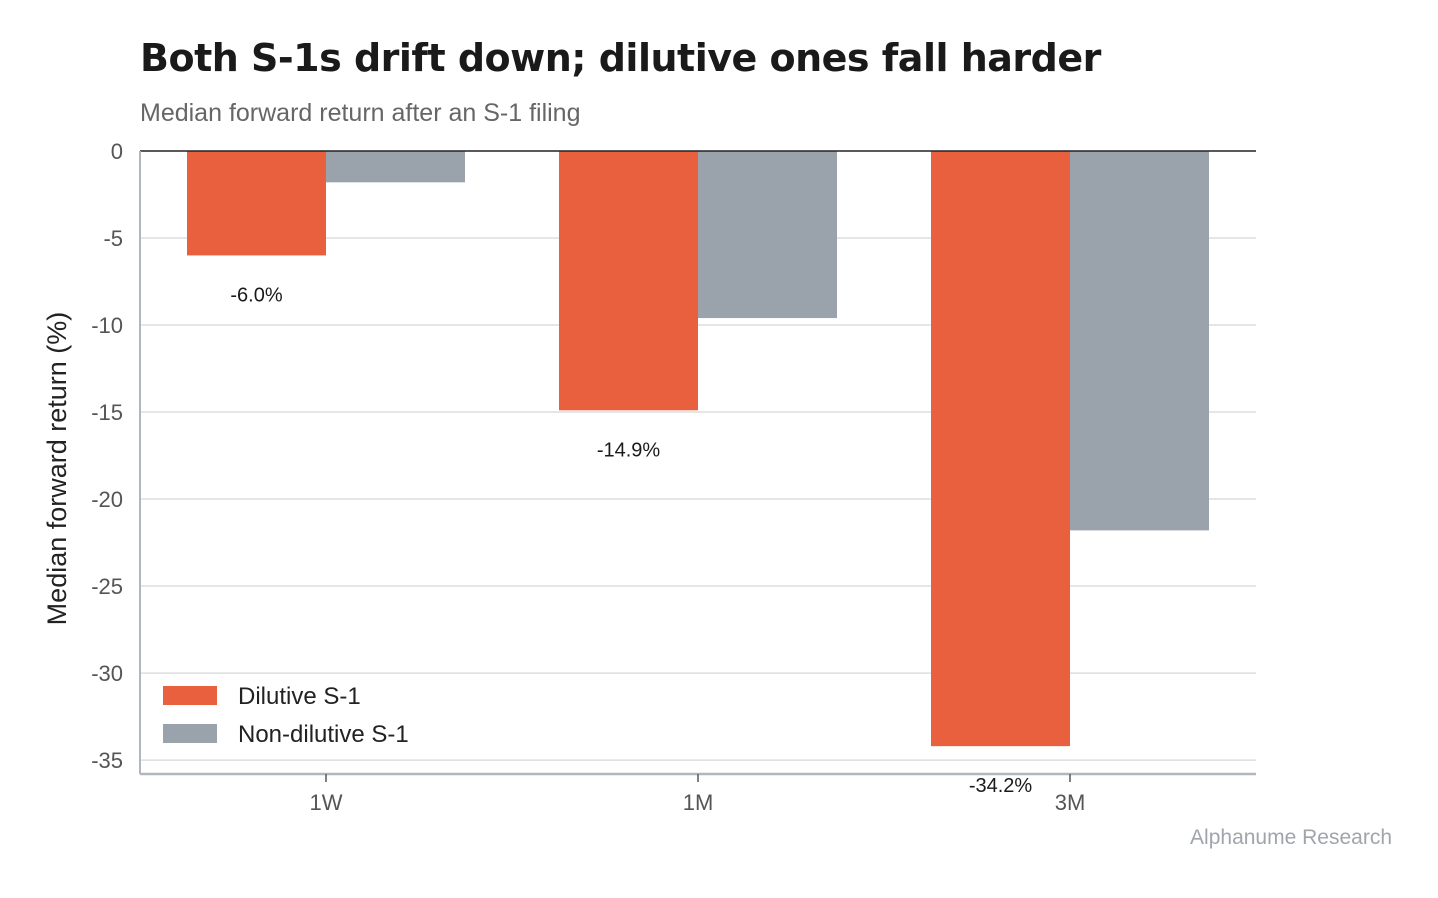  What do you see at coordinates (107, 760) in the screenshot?
I see `y-tick-label: -35` at bounding box center [107, 760].